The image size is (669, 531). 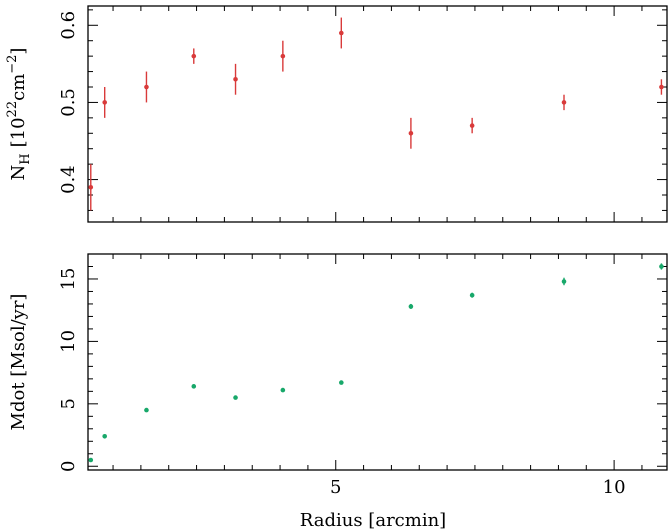 What do you see at coordinates (68, 341) in the screenshot?
I see `mdot-y-tick-label: 10` at bounding box center [68, 341].